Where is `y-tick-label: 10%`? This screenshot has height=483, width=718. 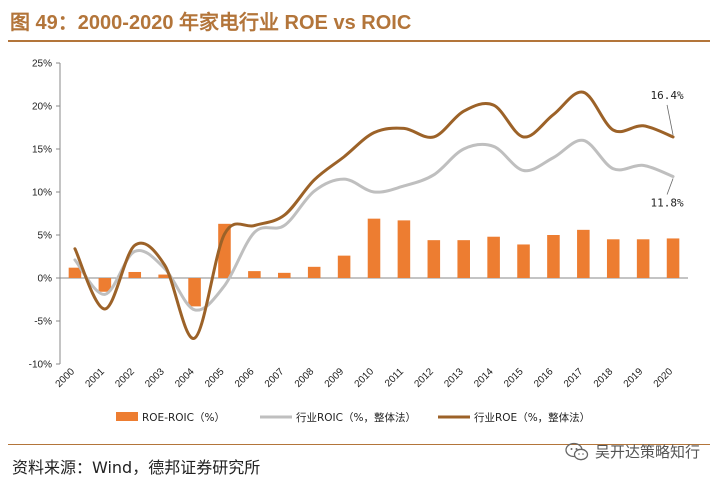 y-tick-label: 10% is located at coordinates (42, 193).